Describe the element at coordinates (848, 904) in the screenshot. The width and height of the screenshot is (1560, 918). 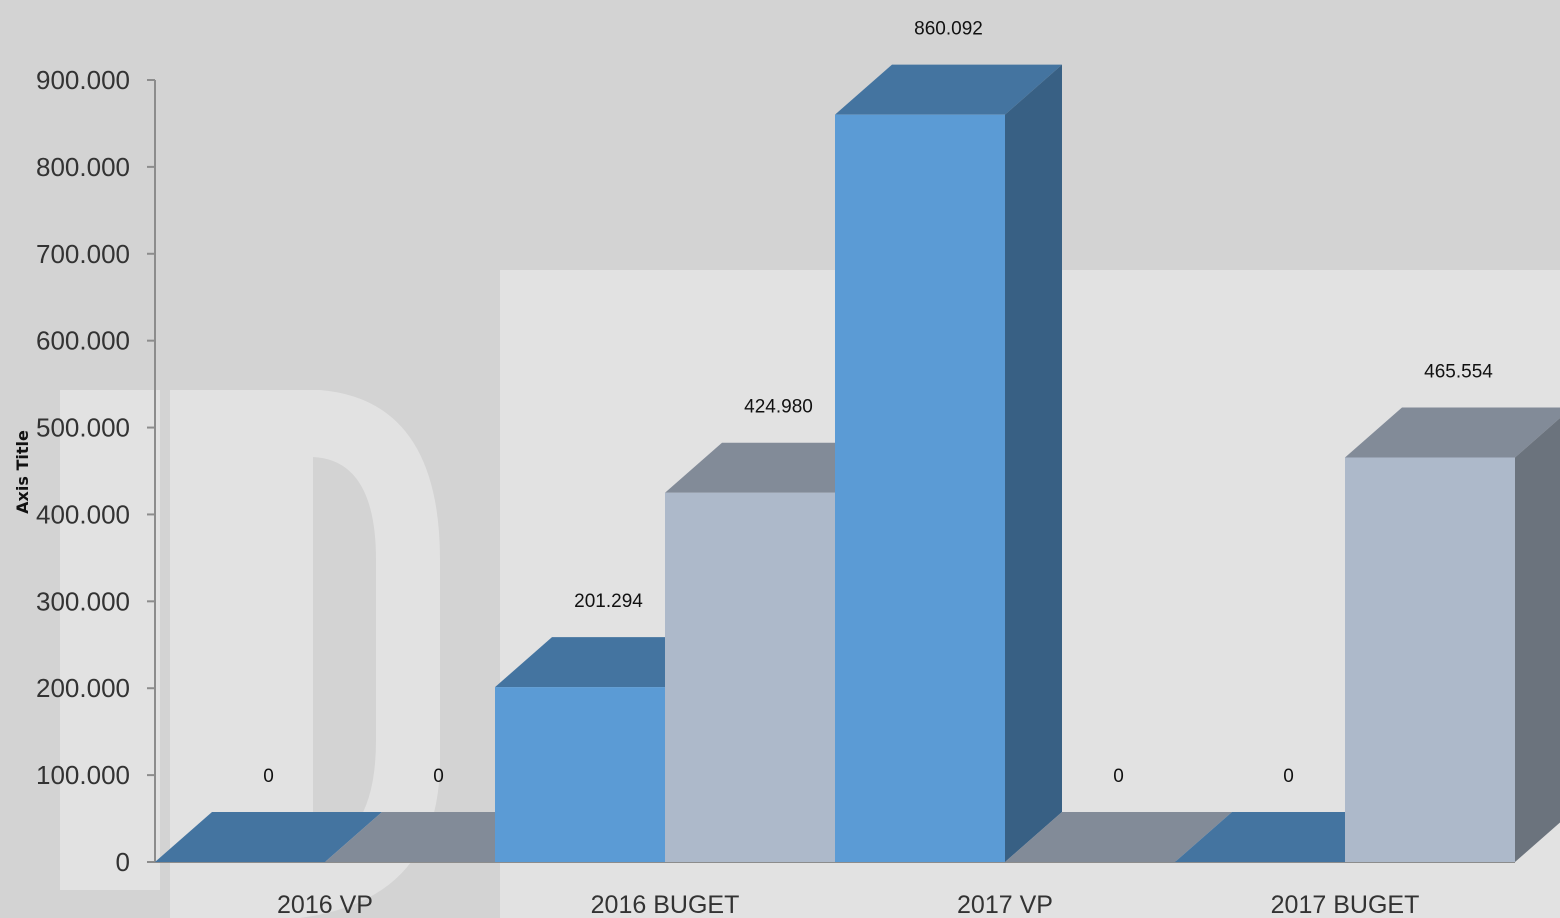
I see `x-axis-labels: 2016 VP 2016 BUGET 2017 VP 2017 BUGET` at that location.